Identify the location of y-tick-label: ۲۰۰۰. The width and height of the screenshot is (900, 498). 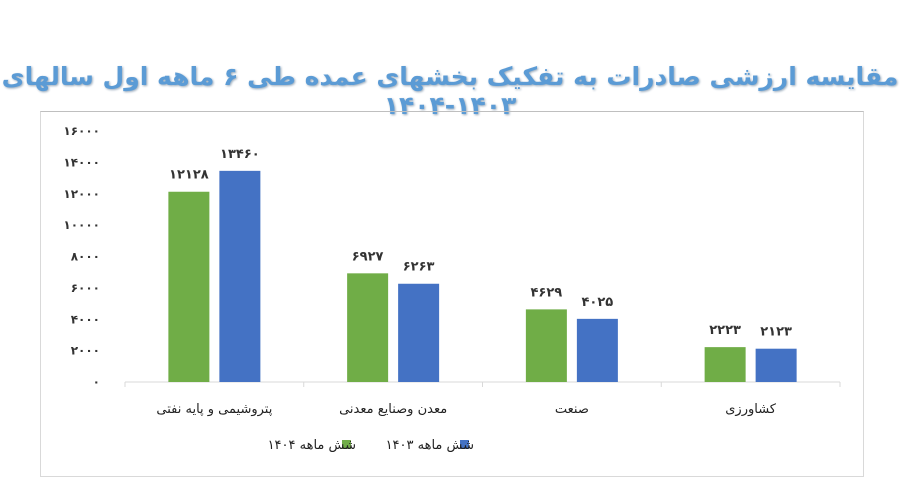
(85, 351).